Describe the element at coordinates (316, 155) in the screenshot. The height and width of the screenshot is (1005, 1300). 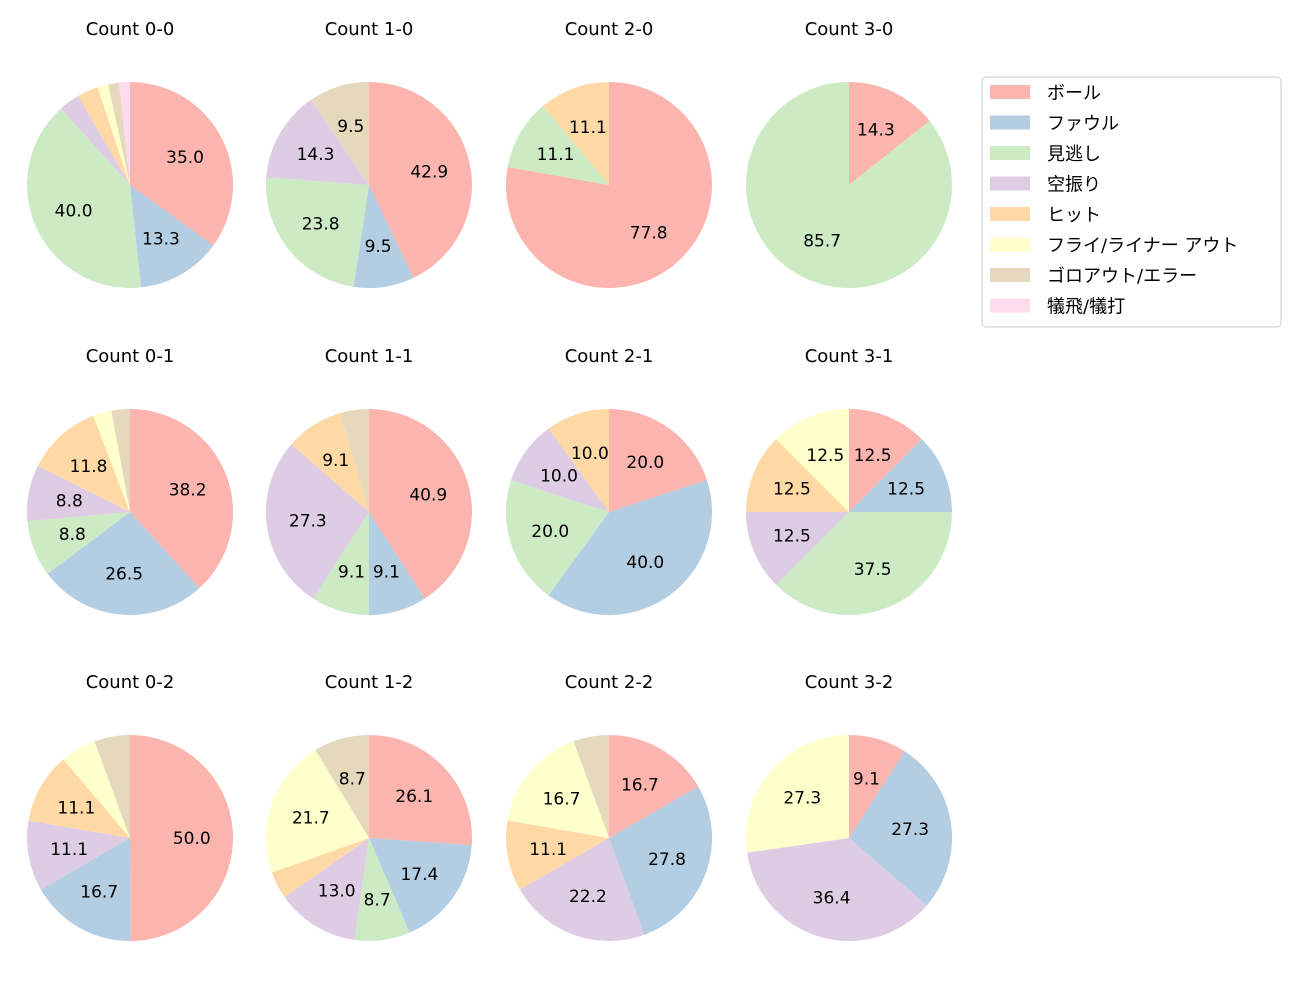
I see `slice-label: 14.3` at that location.